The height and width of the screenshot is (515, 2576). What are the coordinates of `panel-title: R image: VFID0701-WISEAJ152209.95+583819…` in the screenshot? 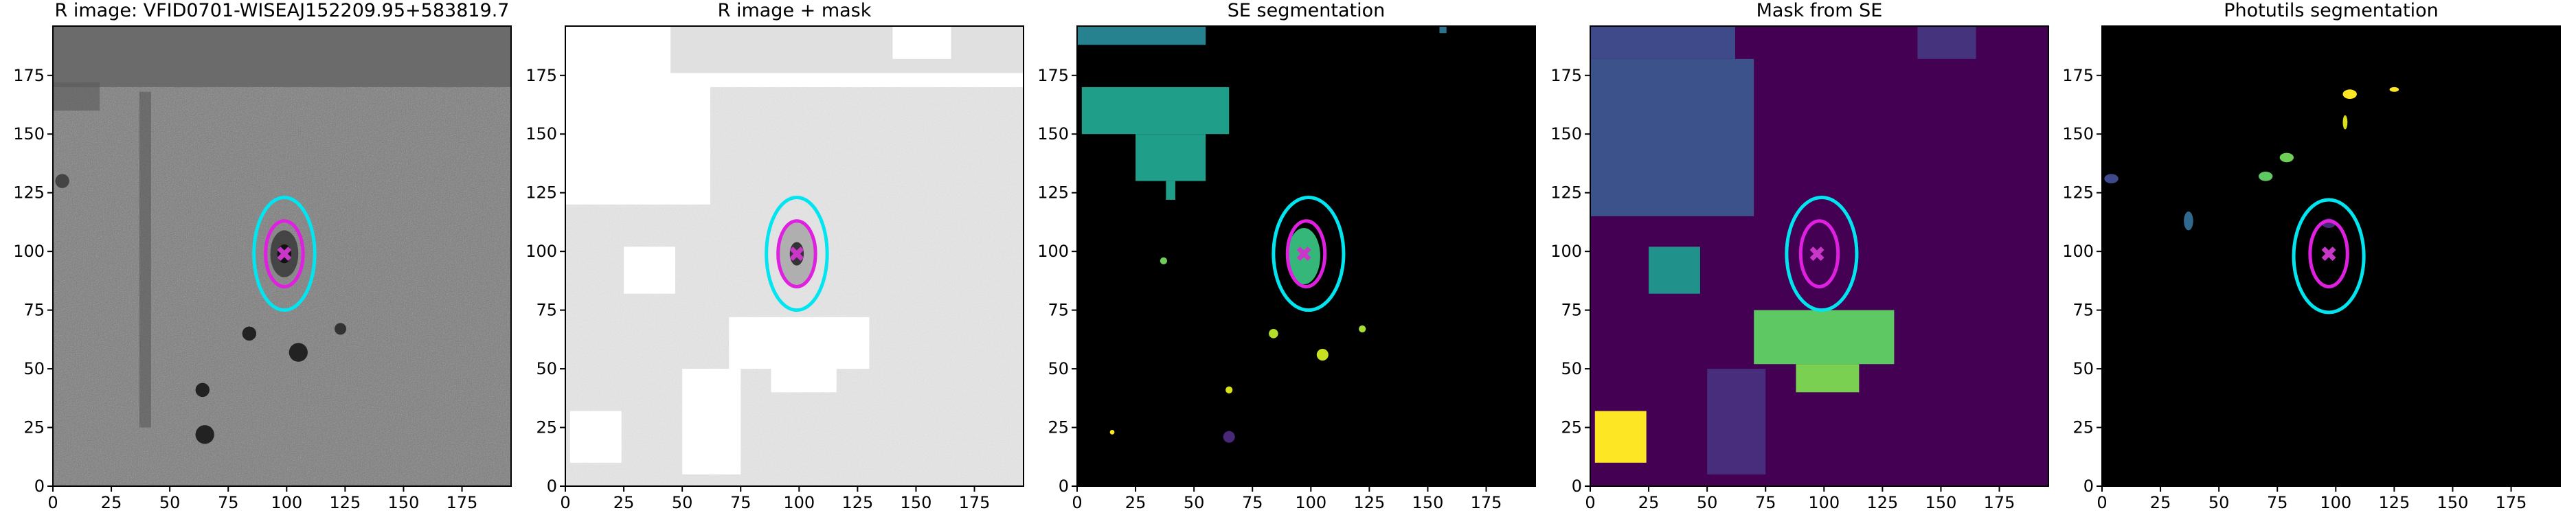 It's located at (282, 10).